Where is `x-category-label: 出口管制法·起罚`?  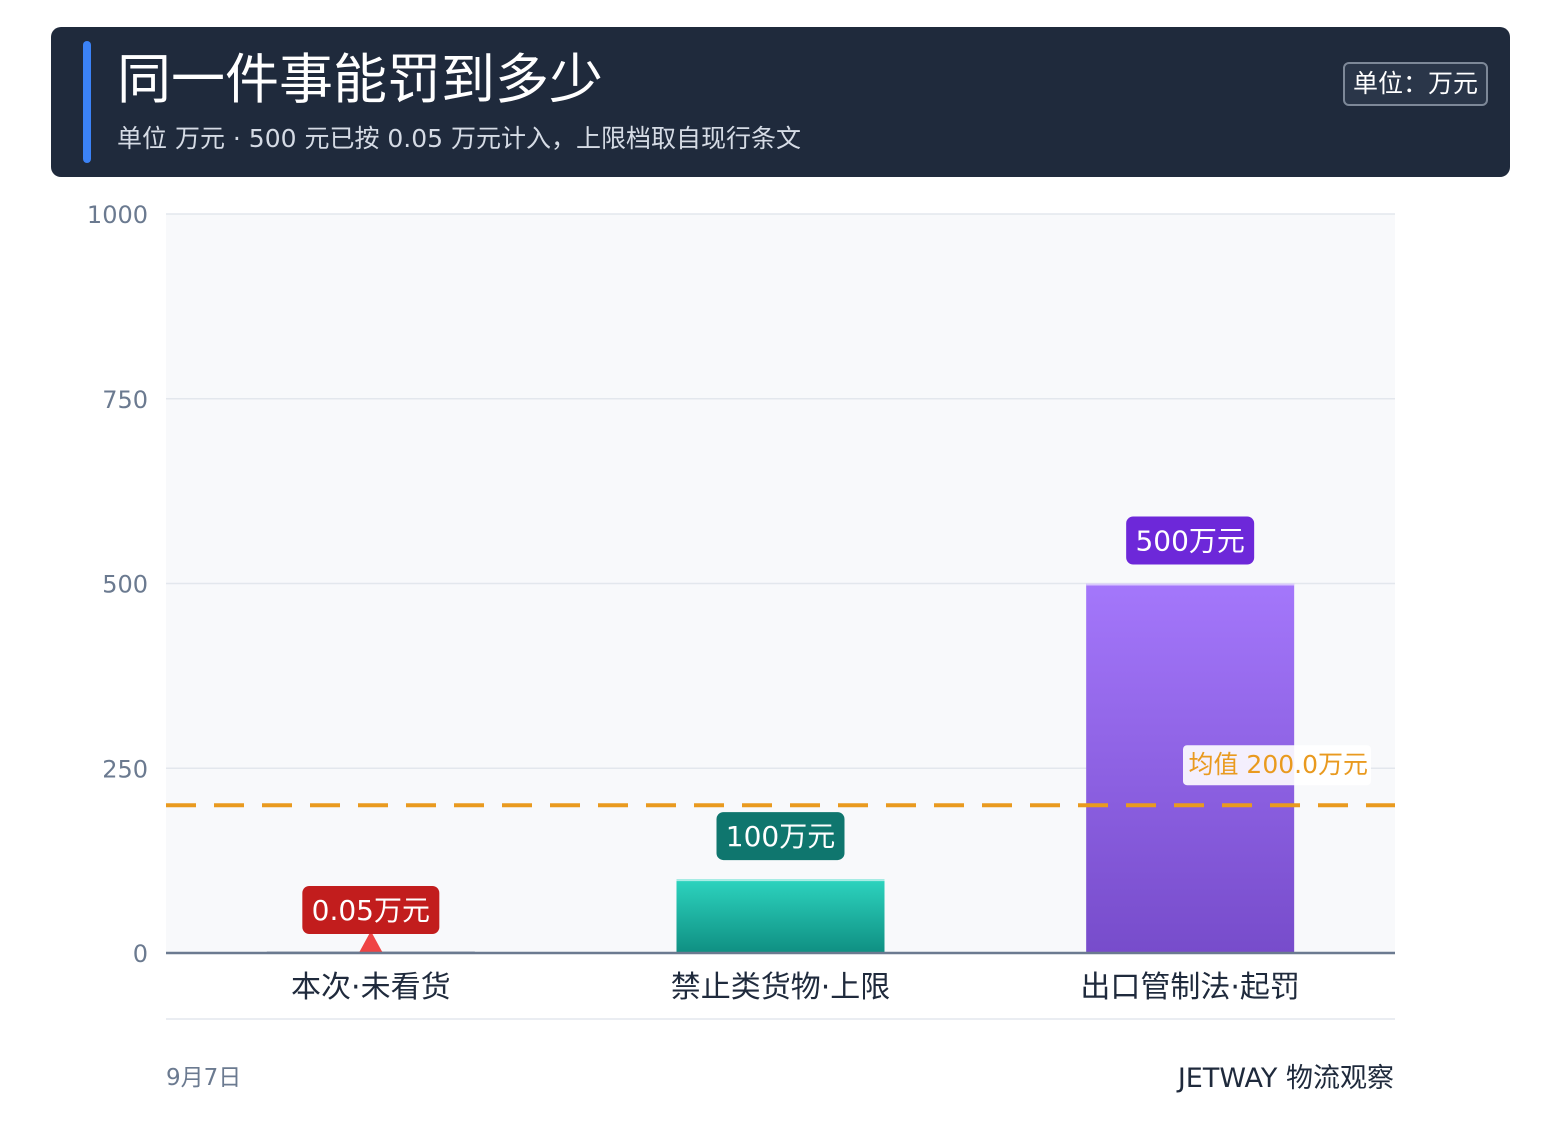 x-category-label: 出口管制法·起罚 is located at coordinates (1190, 987).